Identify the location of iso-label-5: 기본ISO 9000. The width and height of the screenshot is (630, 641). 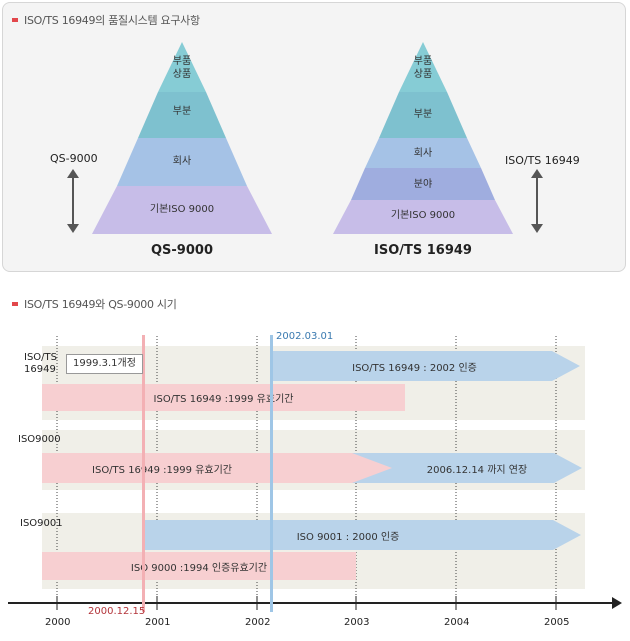
(423, 215).